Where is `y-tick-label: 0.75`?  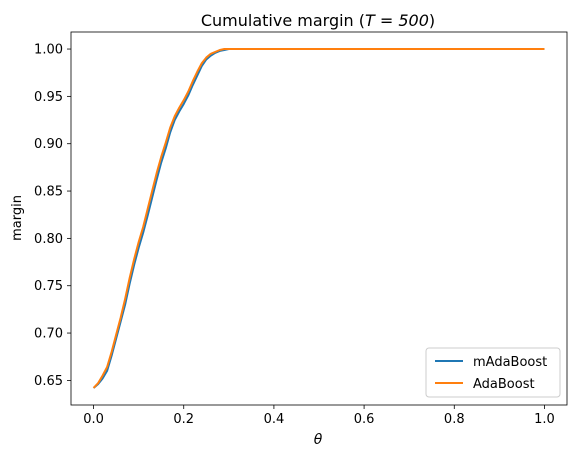
y-tick-label: 0.75 is located at coordinates (48, 286).